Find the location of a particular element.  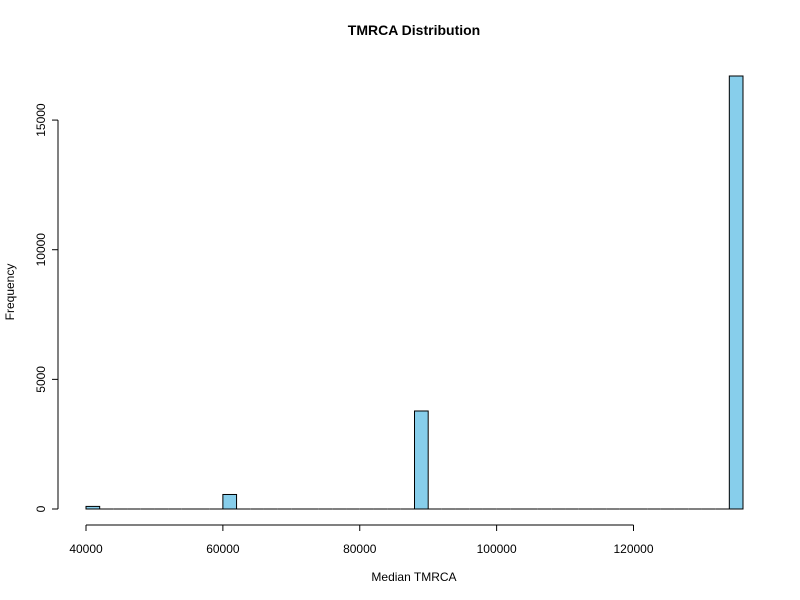

chart-title: TMRCA Distribution is located at coordinates (414, 30).